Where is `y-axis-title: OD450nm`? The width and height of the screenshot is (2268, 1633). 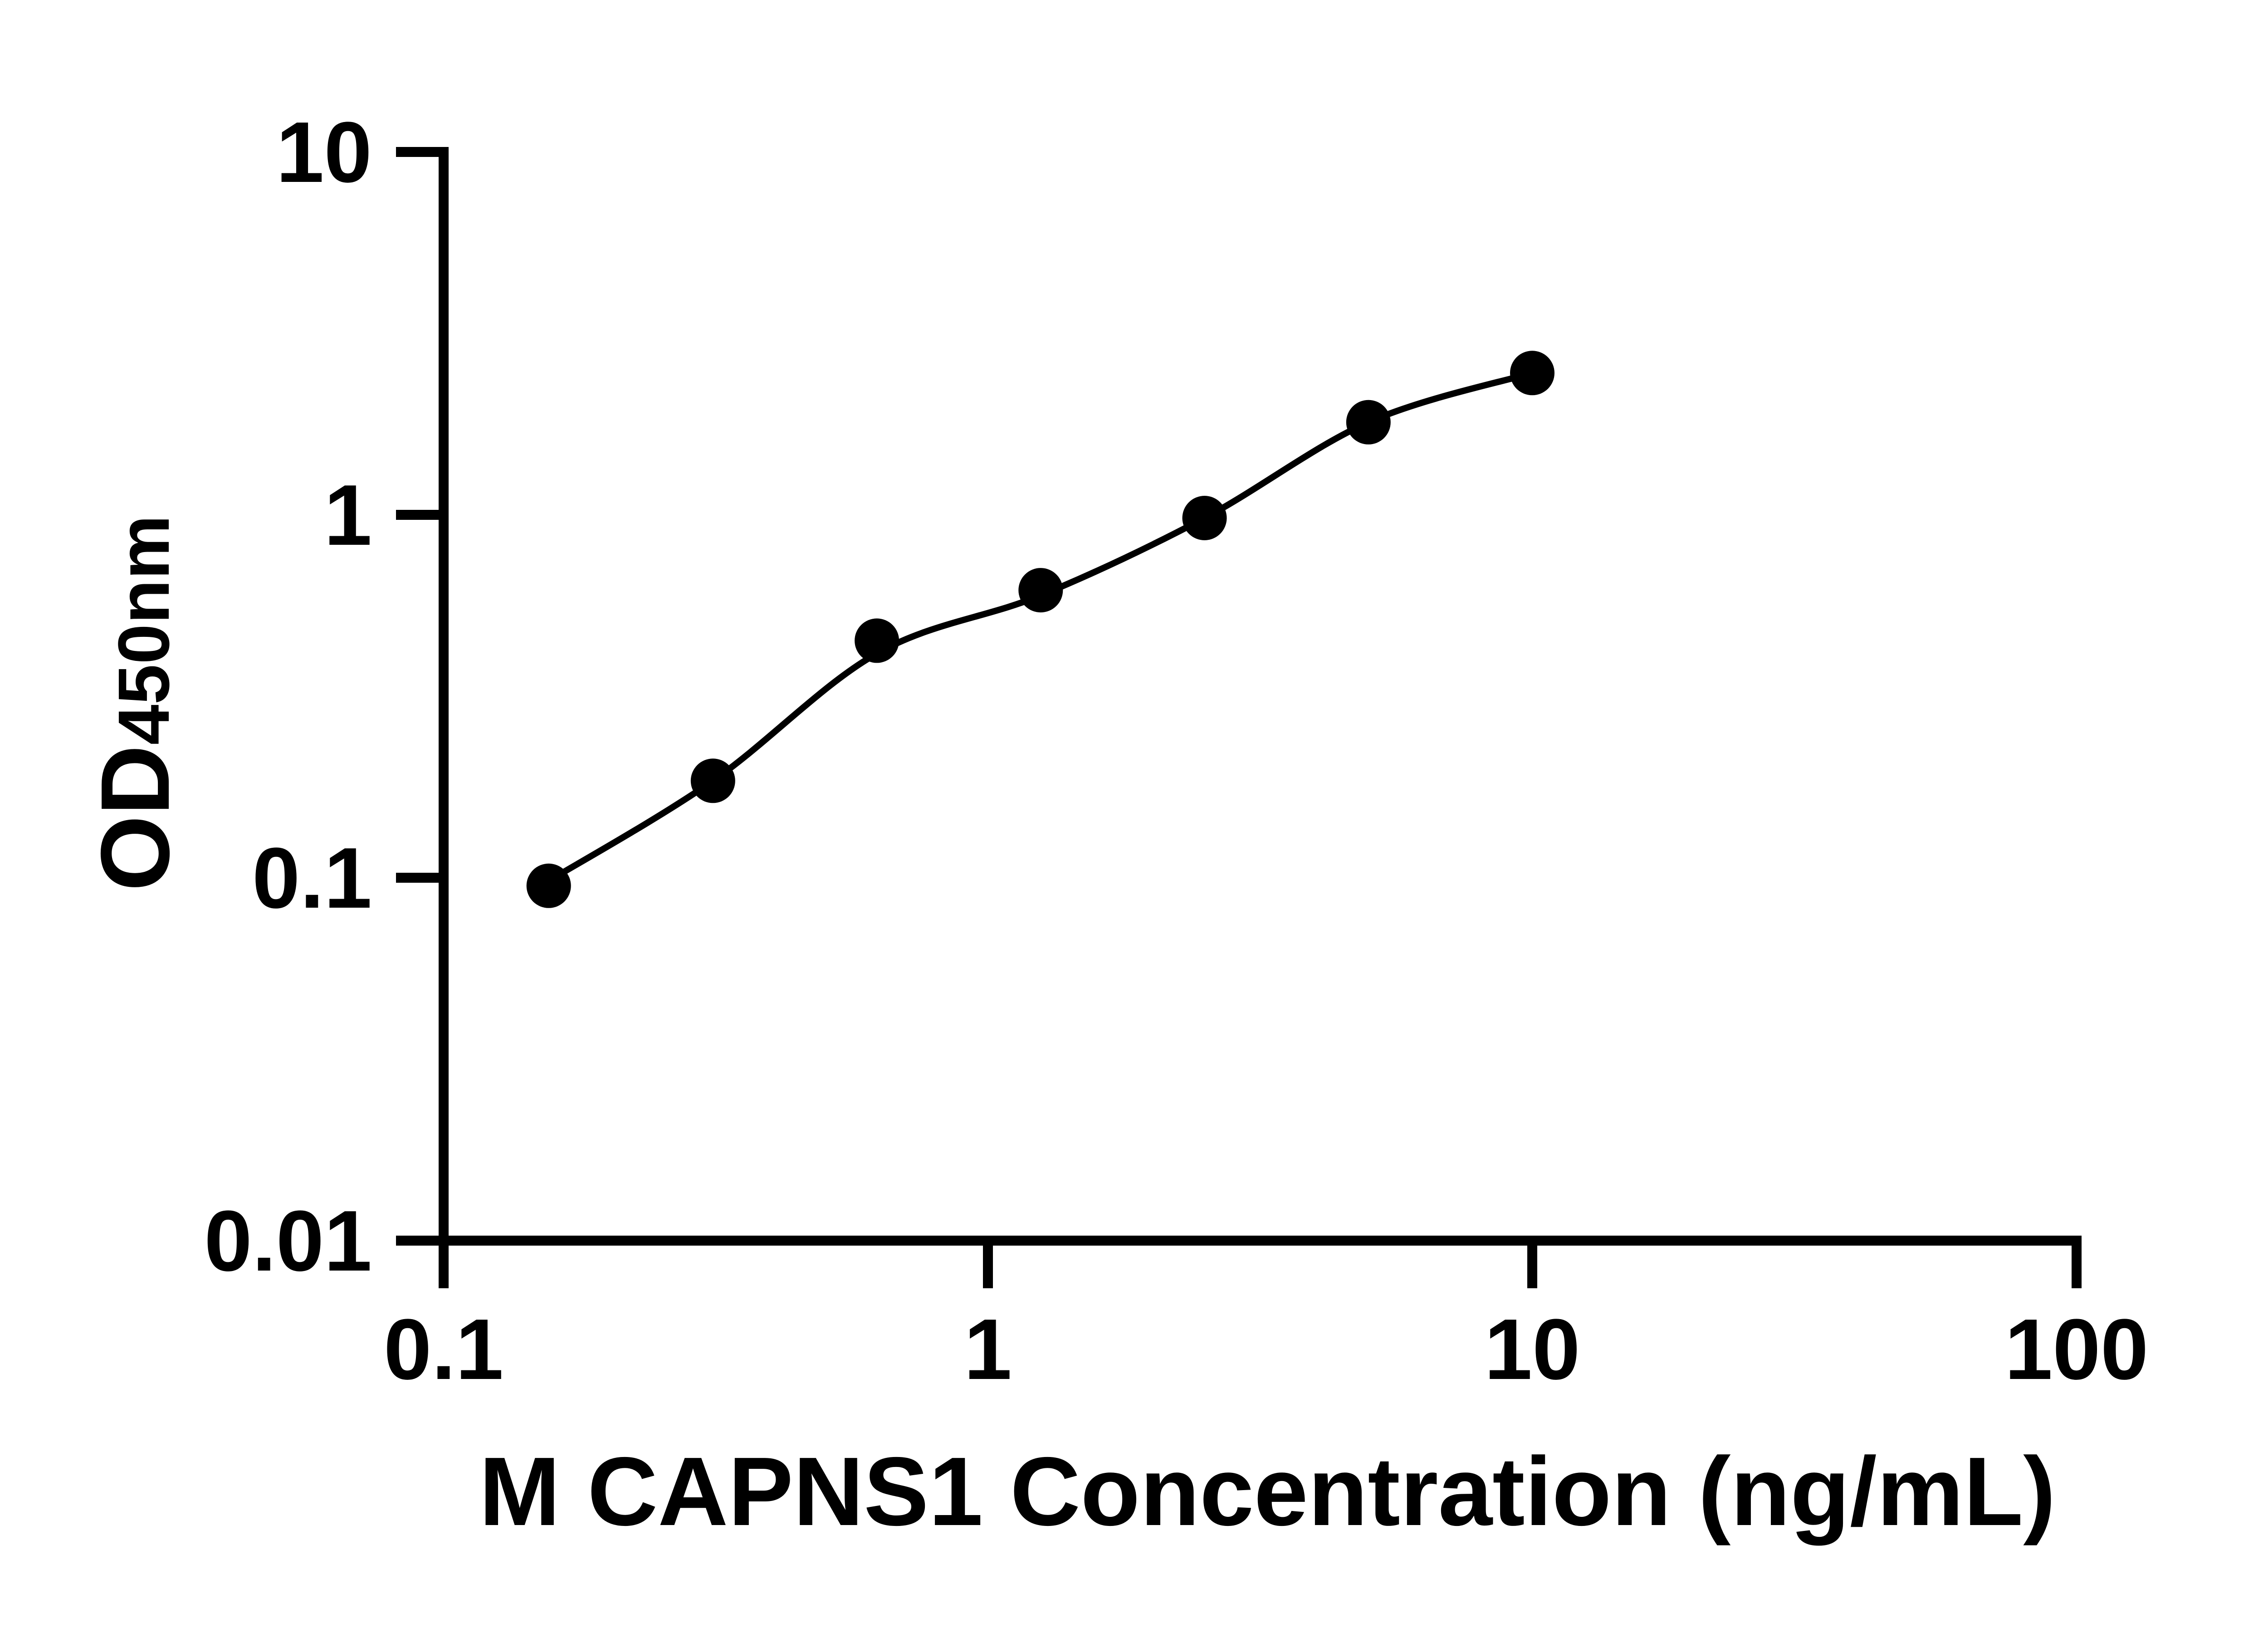 y-axis-title: OD450nm is located at coordinates (135, 703).